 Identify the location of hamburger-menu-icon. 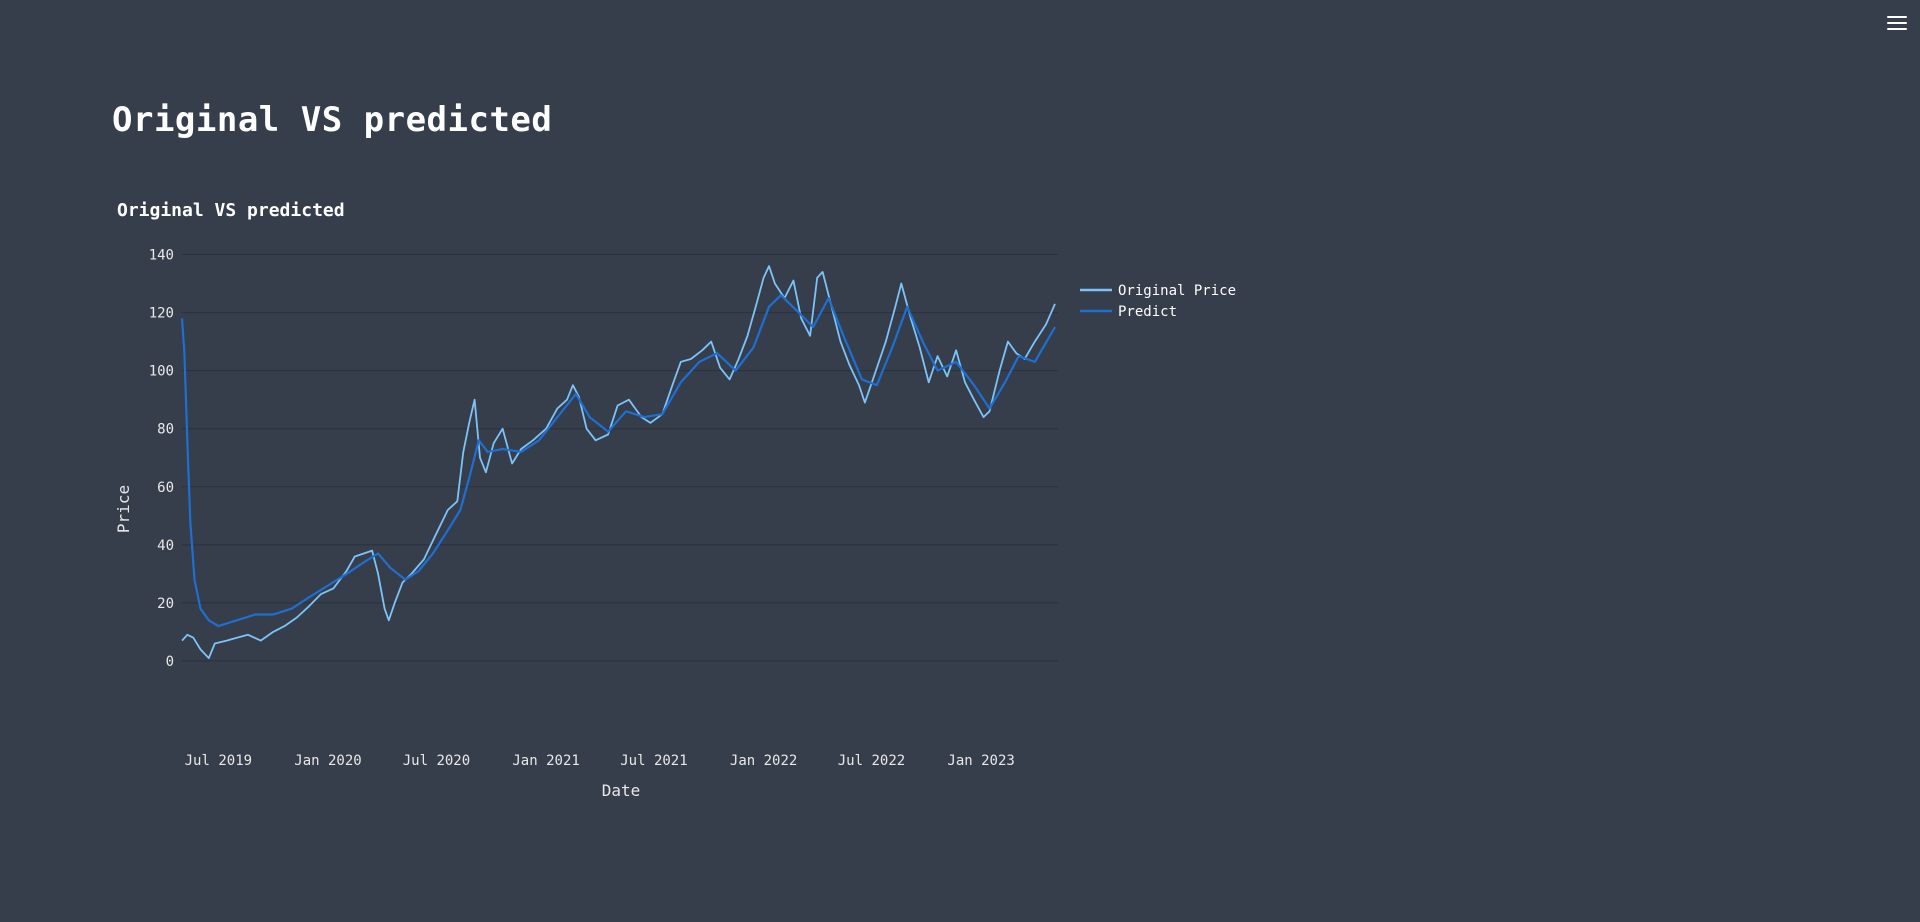
(1897, 23).